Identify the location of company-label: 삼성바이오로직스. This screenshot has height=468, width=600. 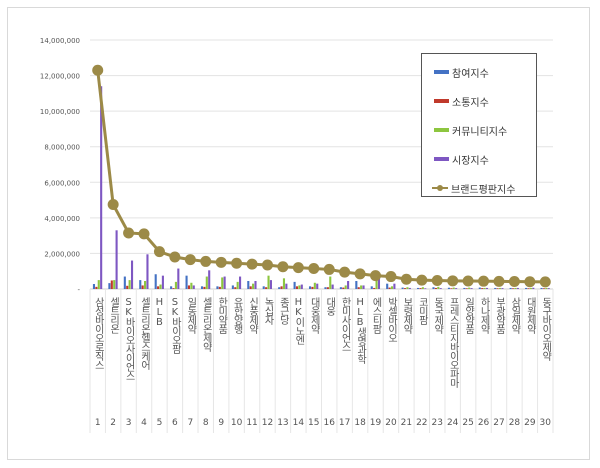
(98, 333).